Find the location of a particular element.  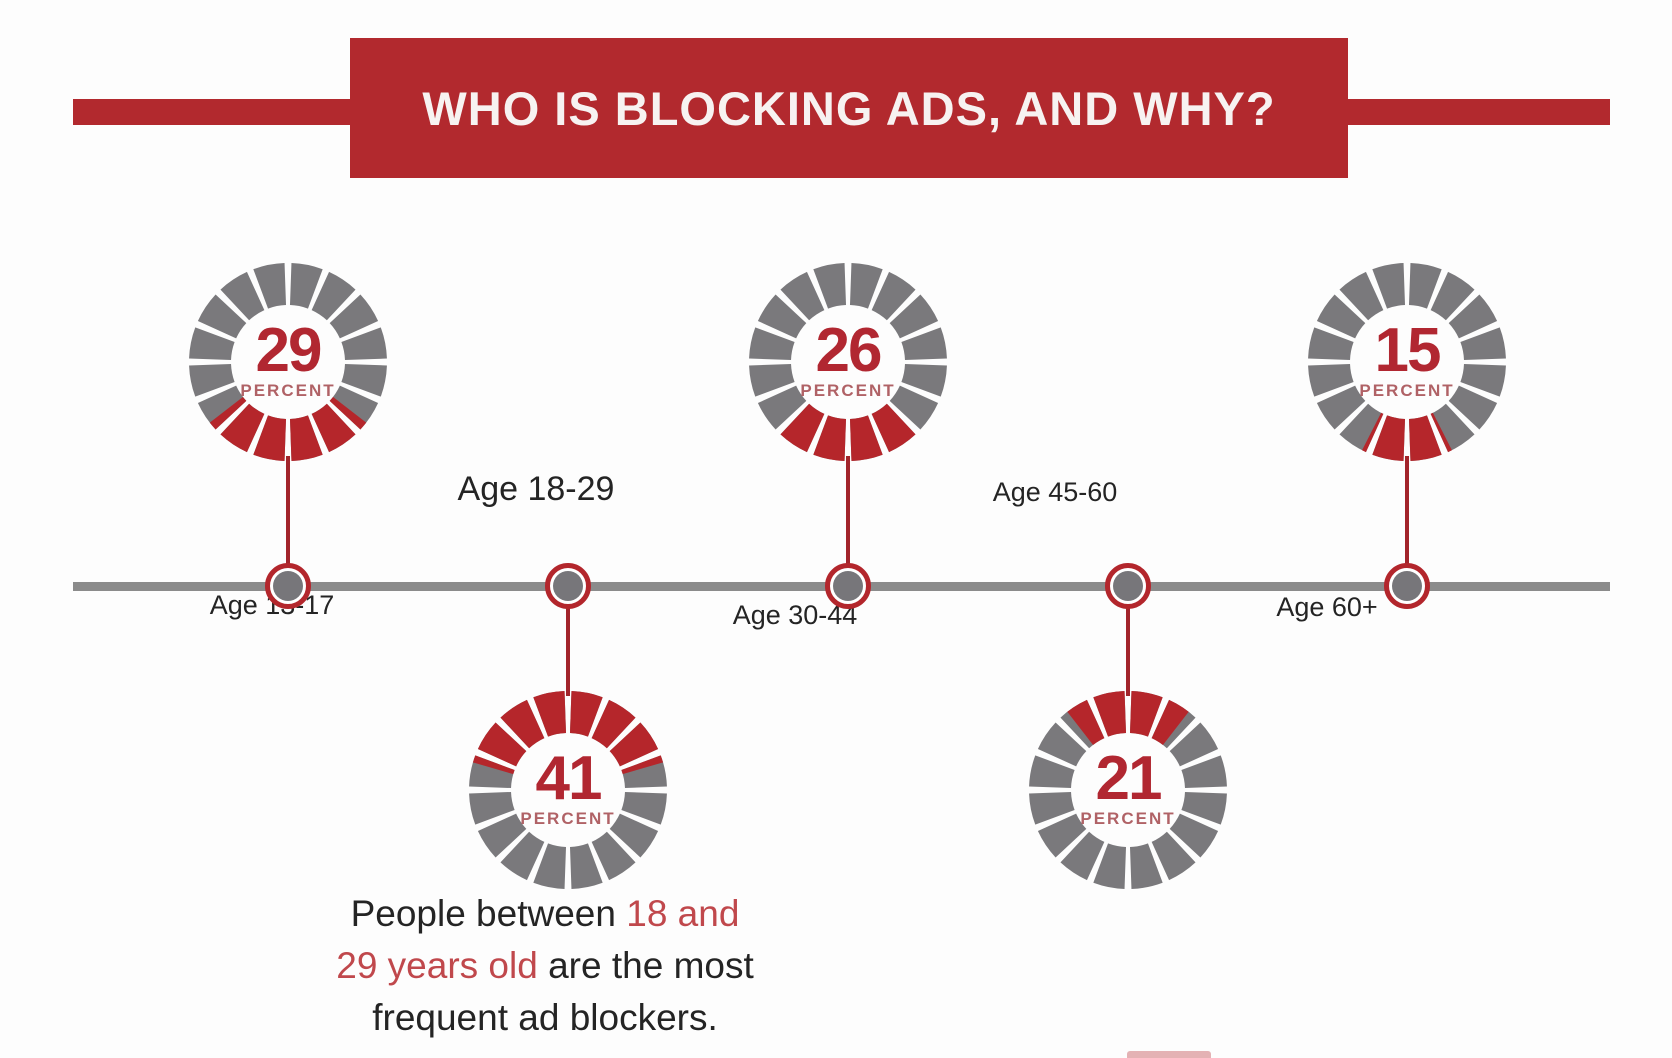

caption-emphasis-text: 18 and is located at coordinates (683, 913).